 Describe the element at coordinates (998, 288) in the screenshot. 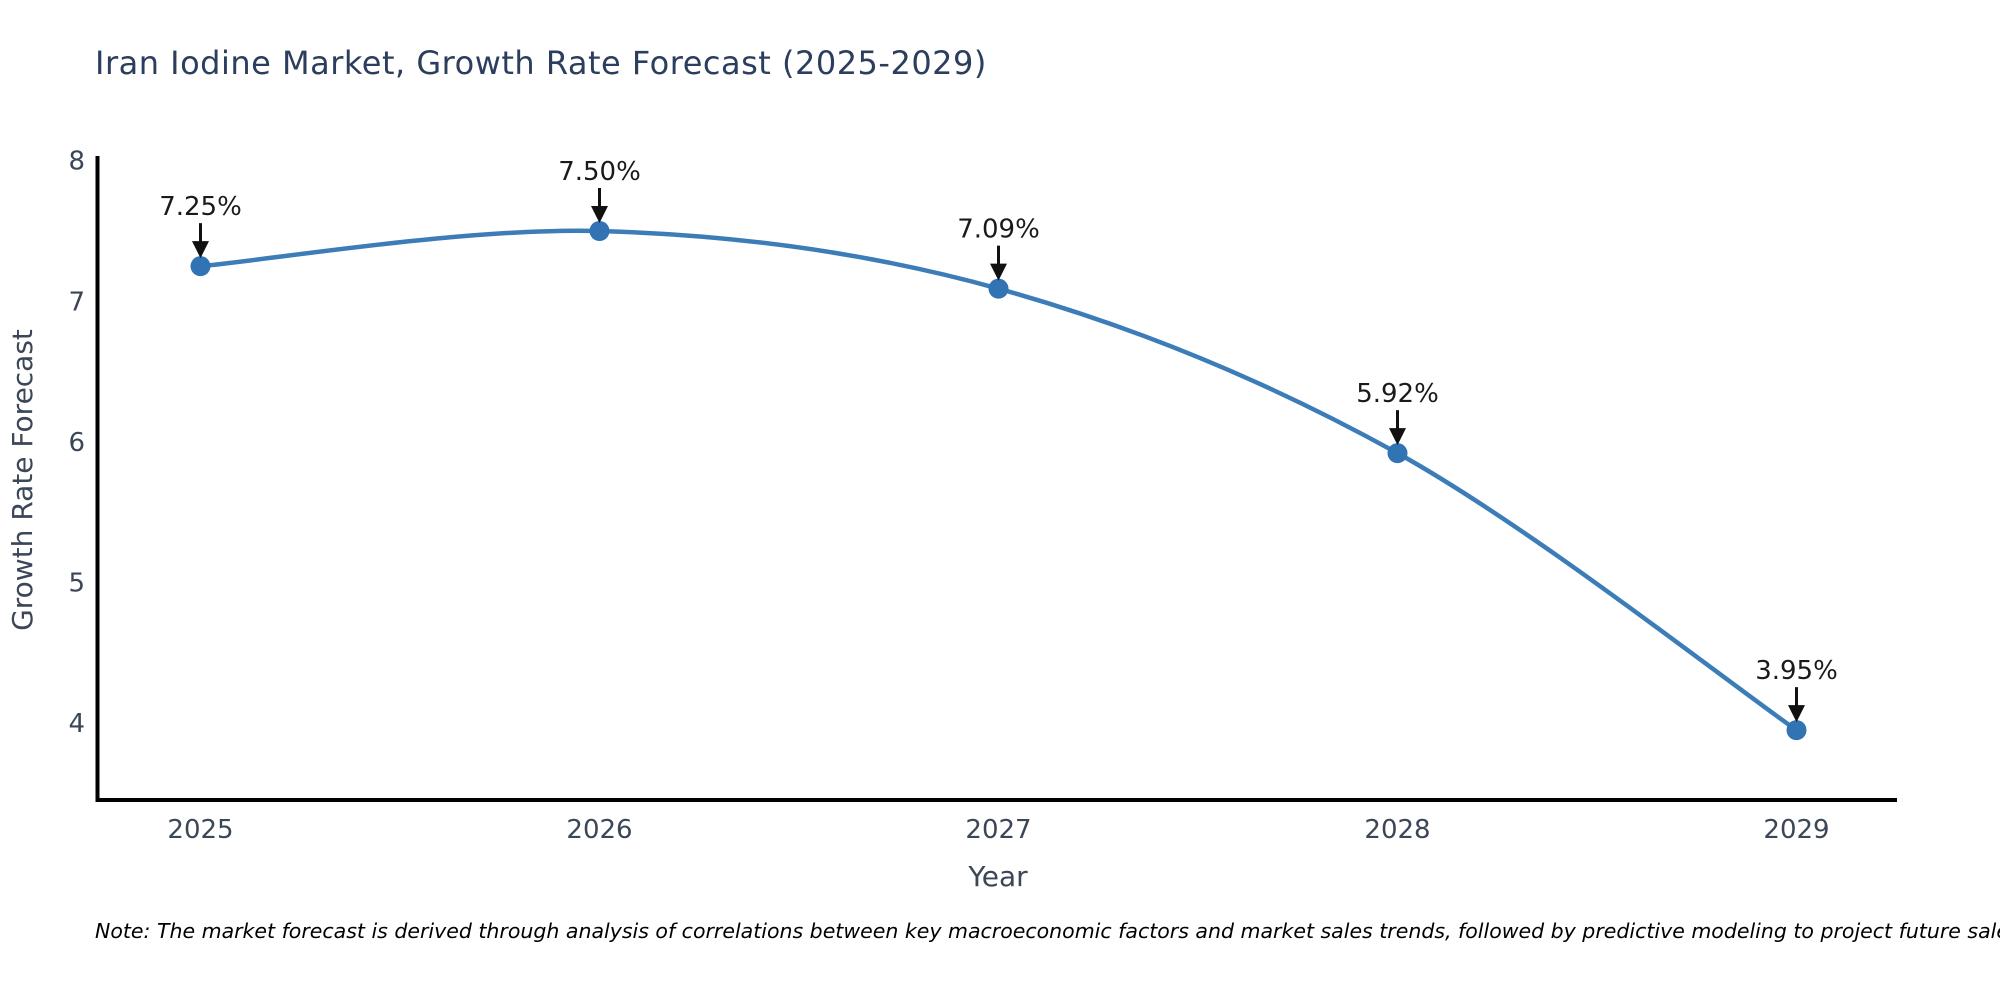

I see `data-point-2027` at that location.